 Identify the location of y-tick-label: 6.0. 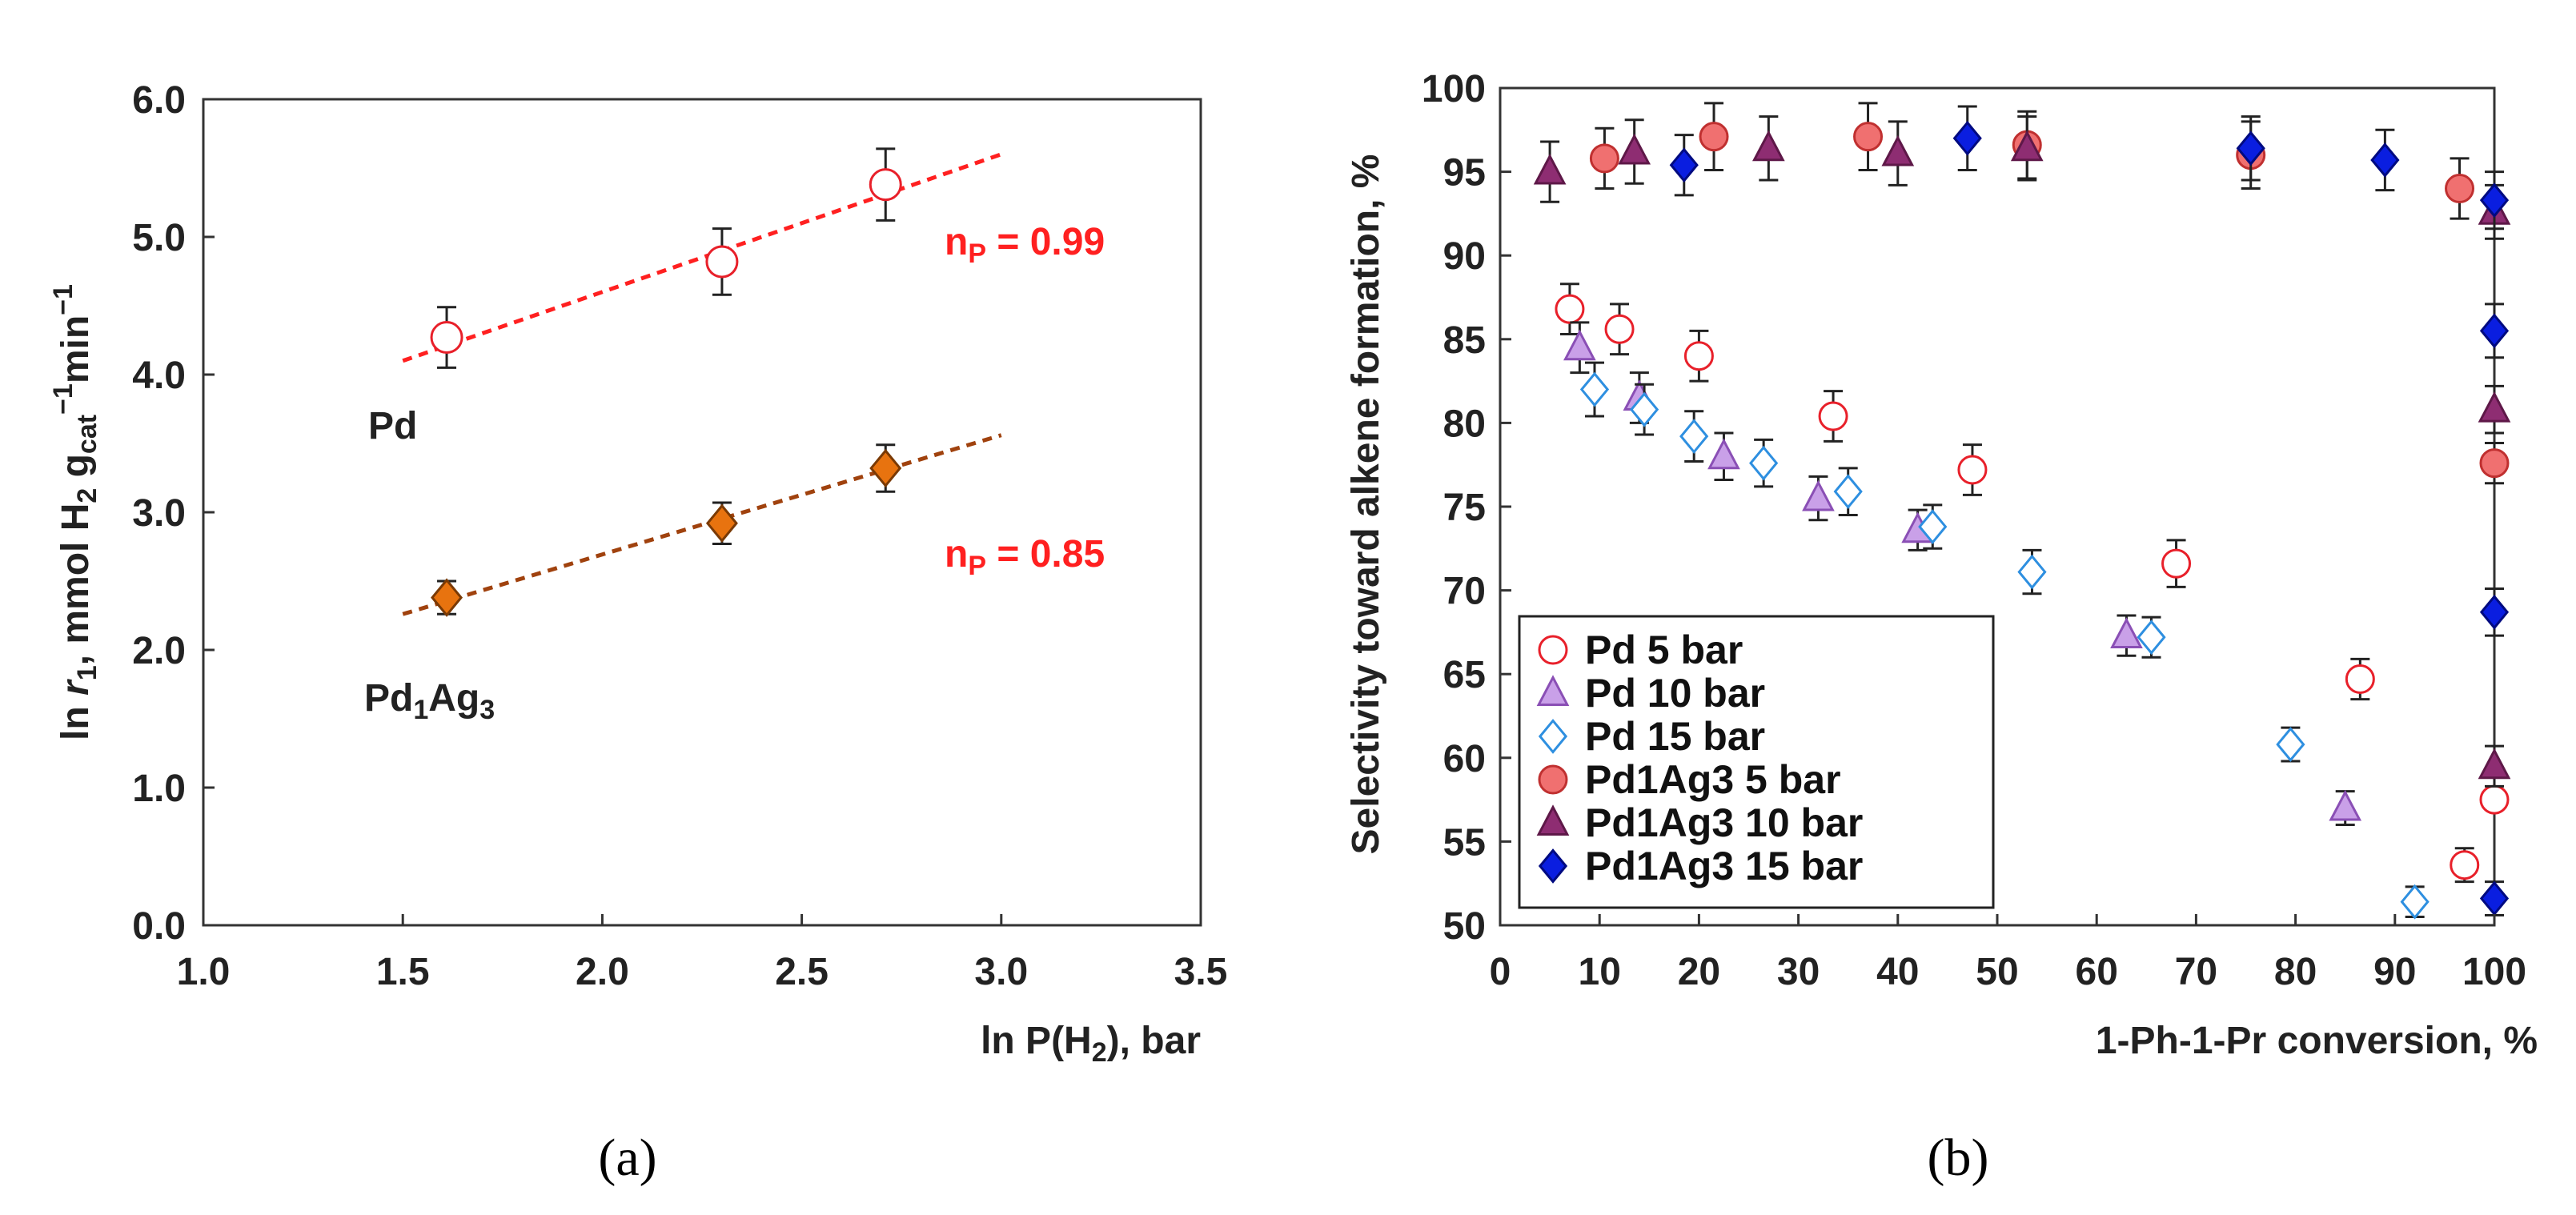
(159, 100).